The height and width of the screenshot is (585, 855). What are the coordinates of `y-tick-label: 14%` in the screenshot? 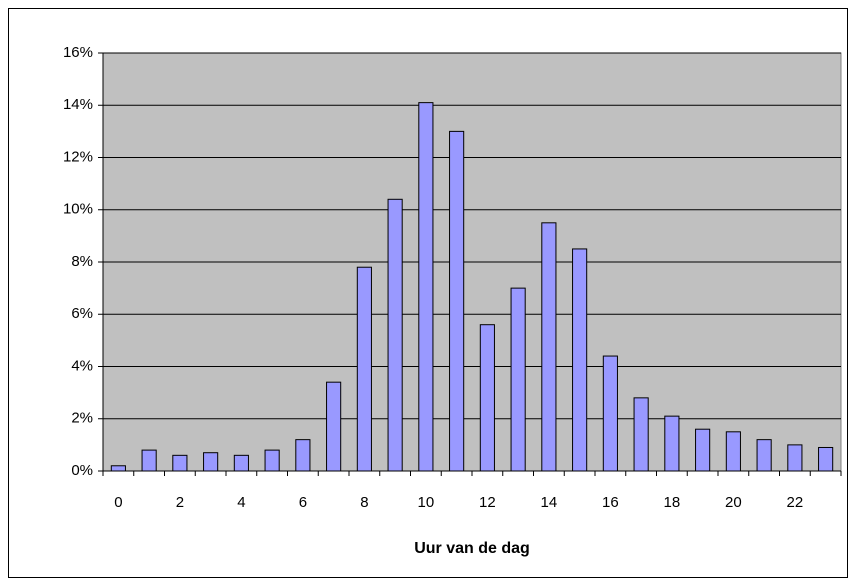 It's located at (78, 104).